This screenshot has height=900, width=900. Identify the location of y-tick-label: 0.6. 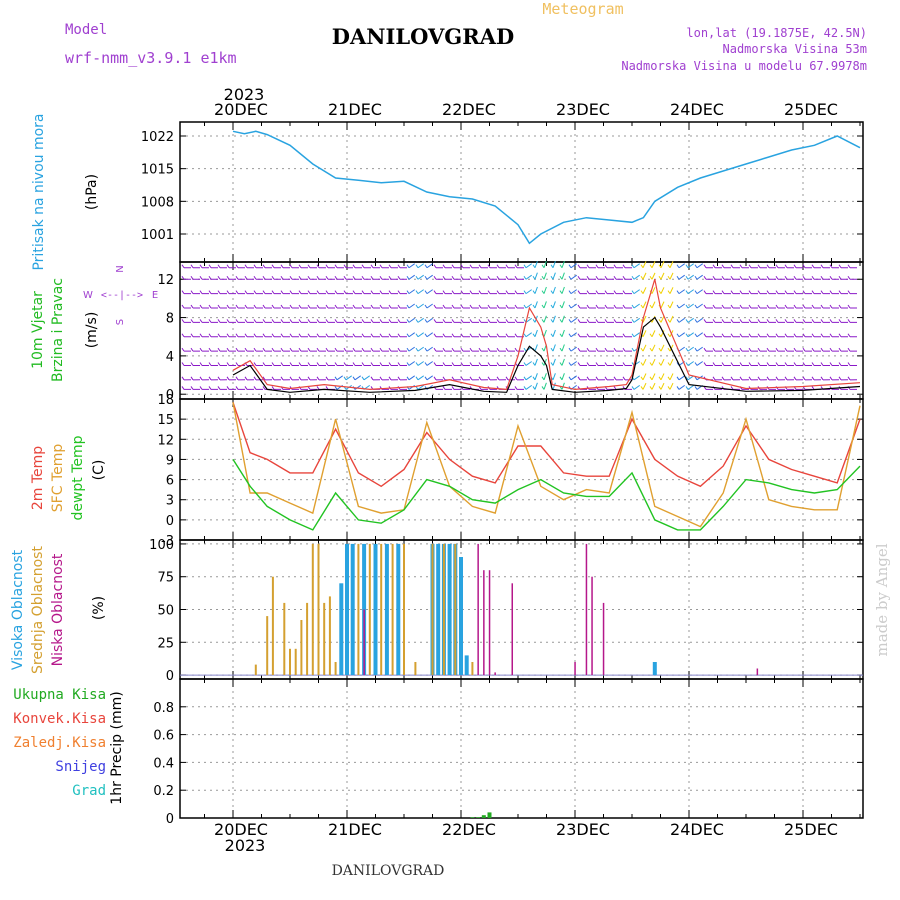
(163, 736).